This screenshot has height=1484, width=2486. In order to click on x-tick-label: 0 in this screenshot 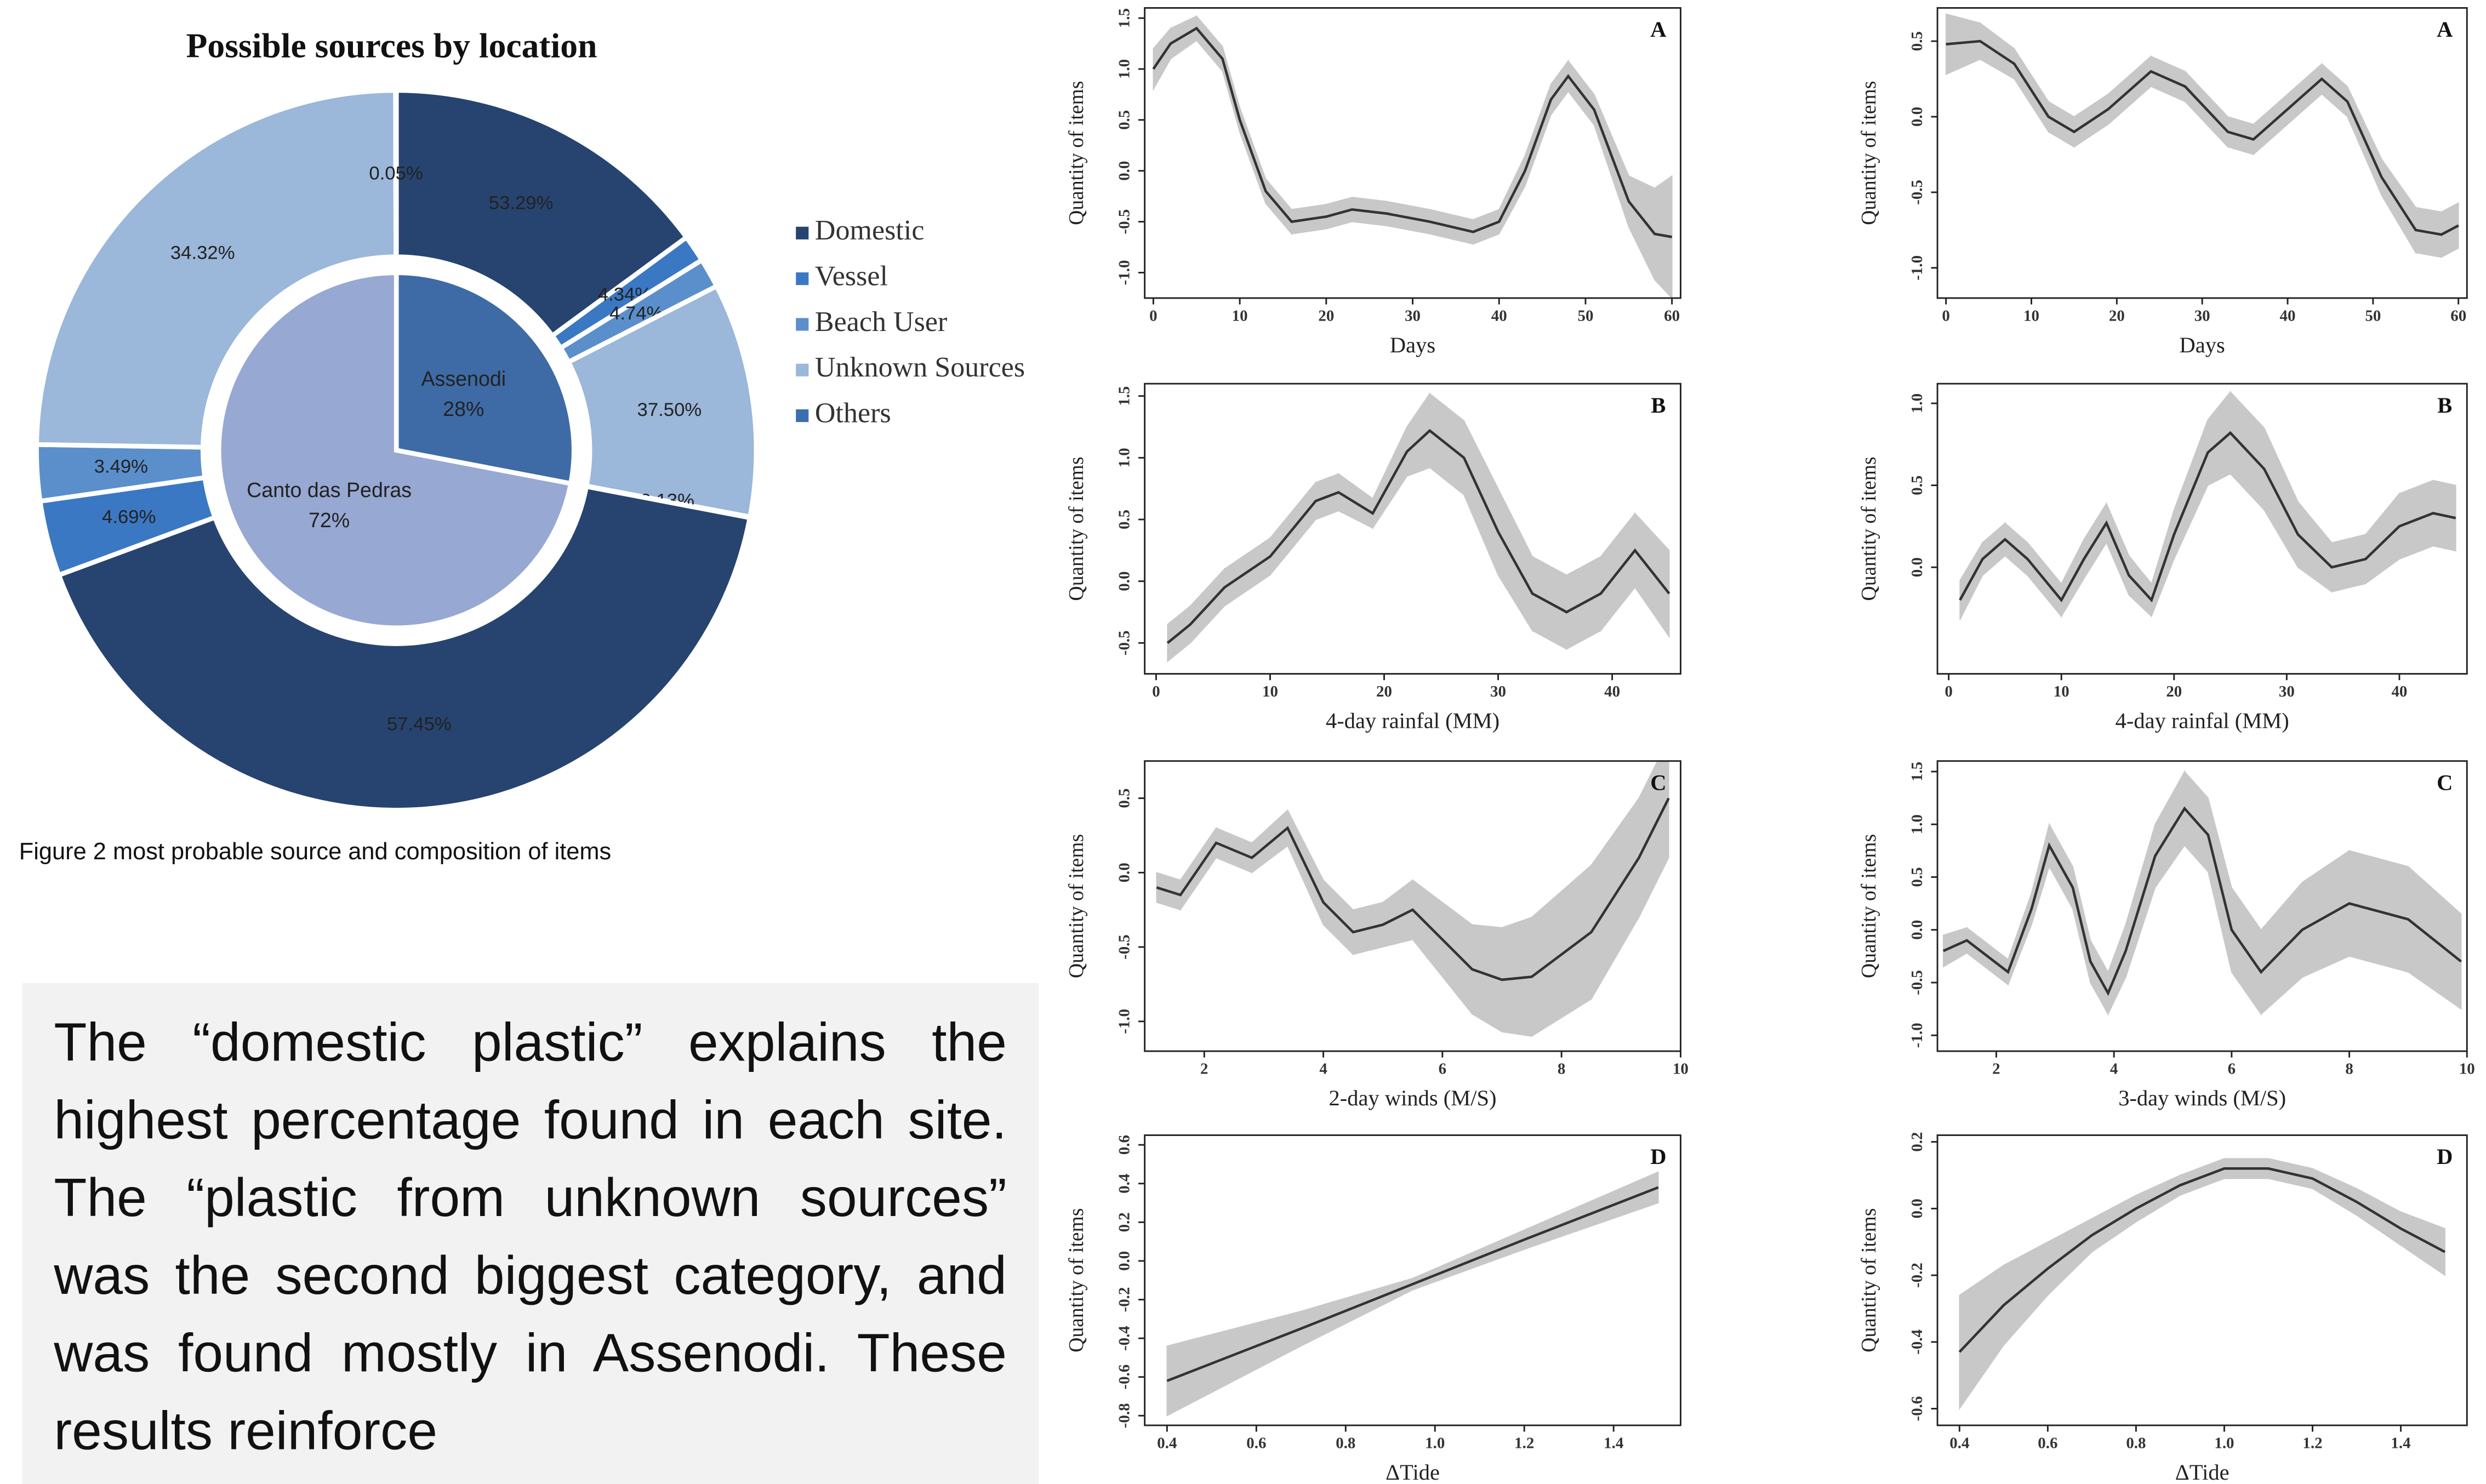, I will do `click(1153, 315)`.